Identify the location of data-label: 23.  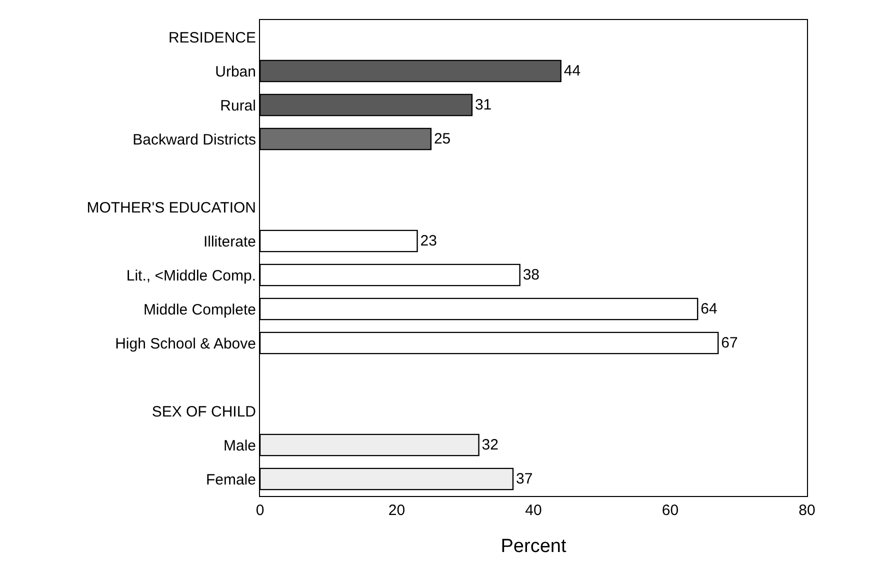
(428, 241).